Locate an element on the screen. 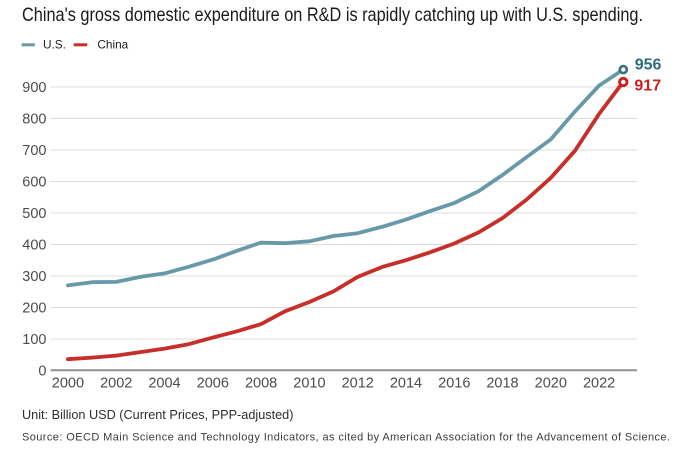 This screenshot has width=686, height=451. svg-text: 2004 is located at coordinates (164, 384).